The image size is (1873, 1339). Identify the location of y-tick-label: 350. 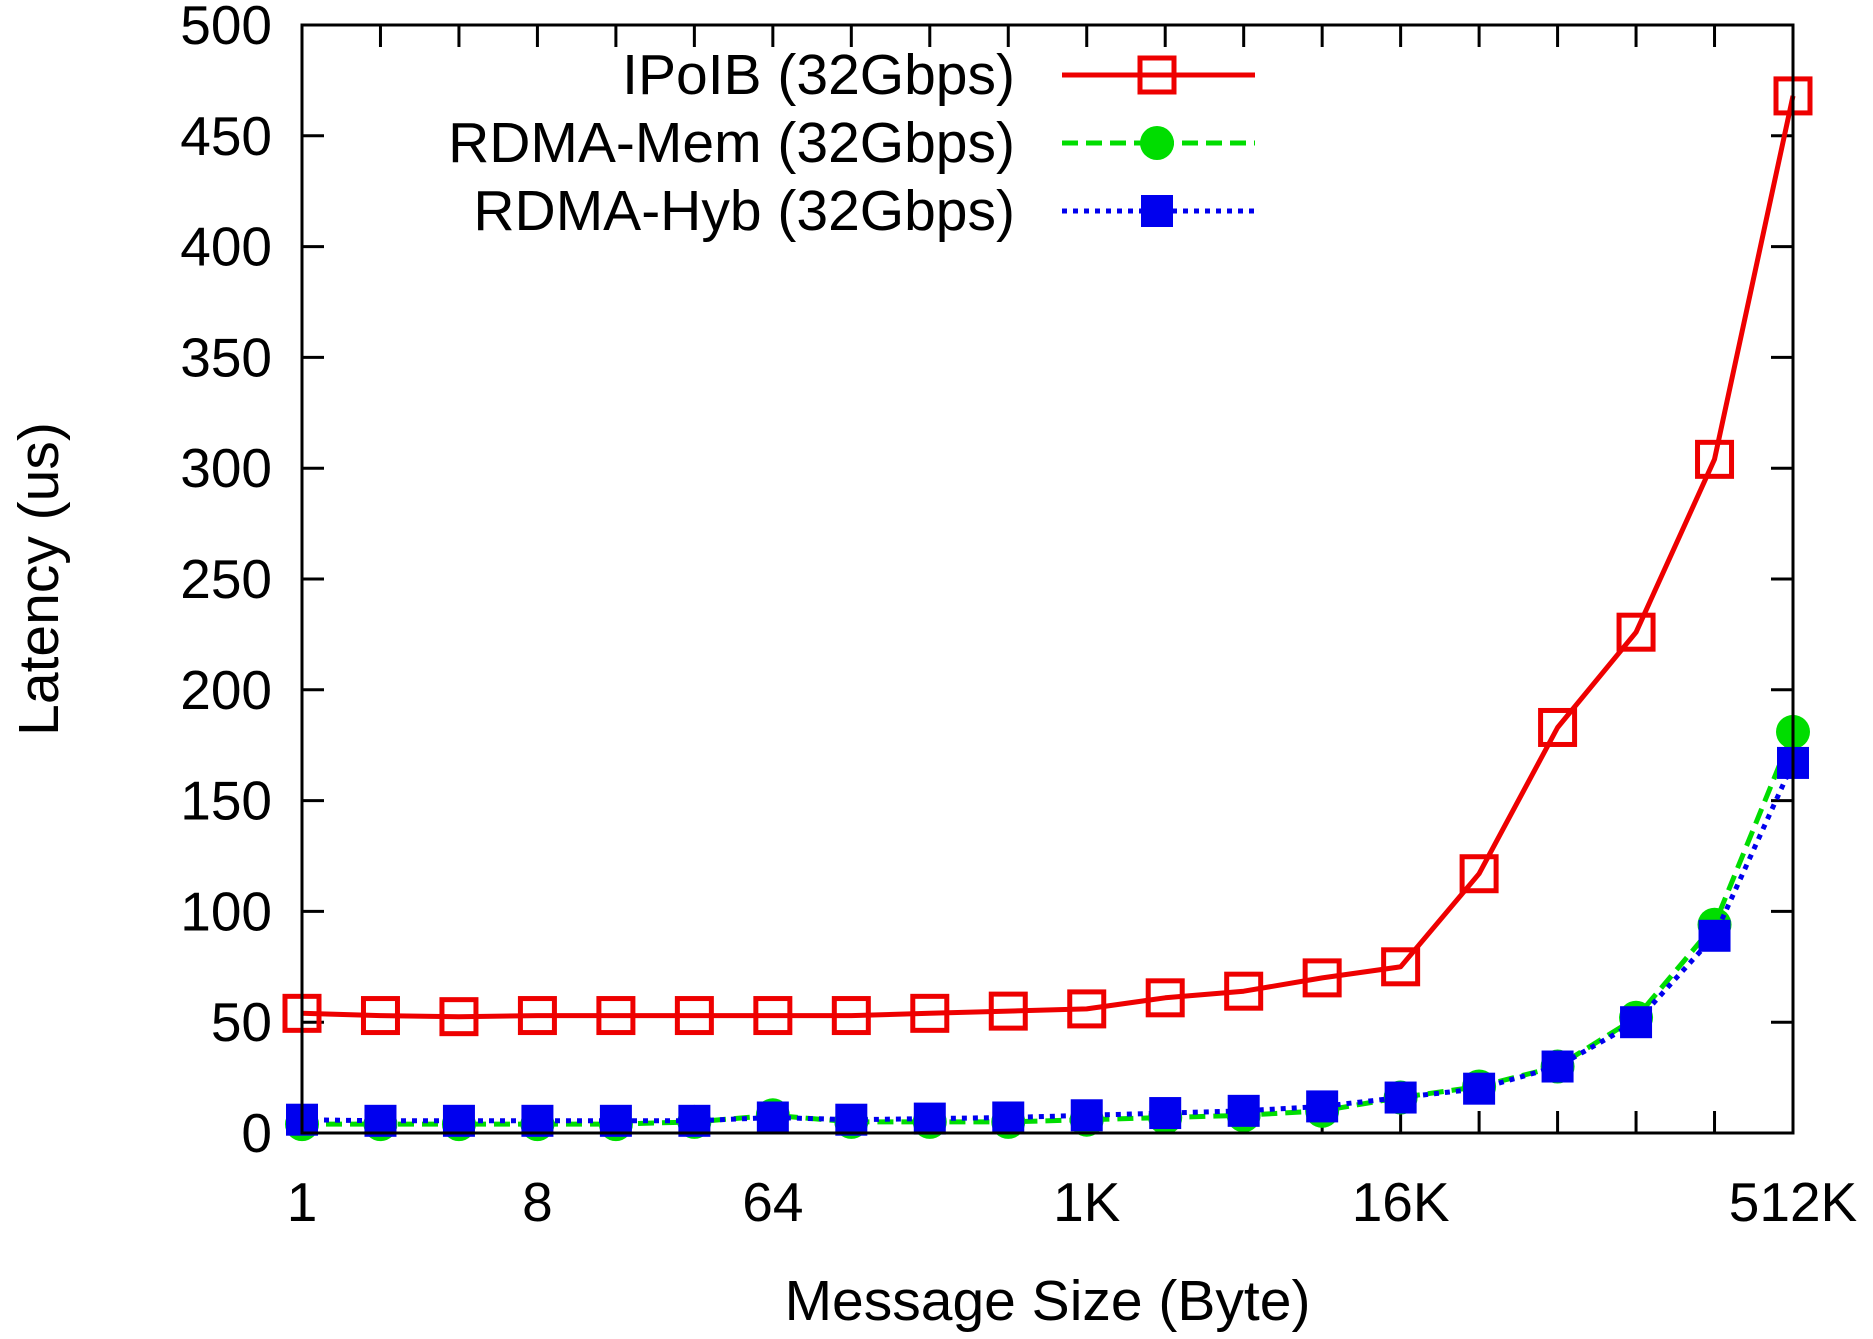
(226, 357).